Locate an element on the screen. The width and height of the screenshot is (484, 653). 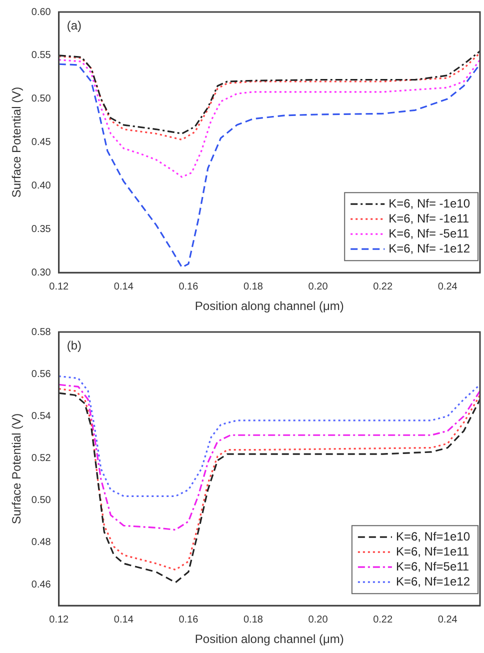
legend-label: K=6, Nf=1e12 is located at coordinates (433, 581).